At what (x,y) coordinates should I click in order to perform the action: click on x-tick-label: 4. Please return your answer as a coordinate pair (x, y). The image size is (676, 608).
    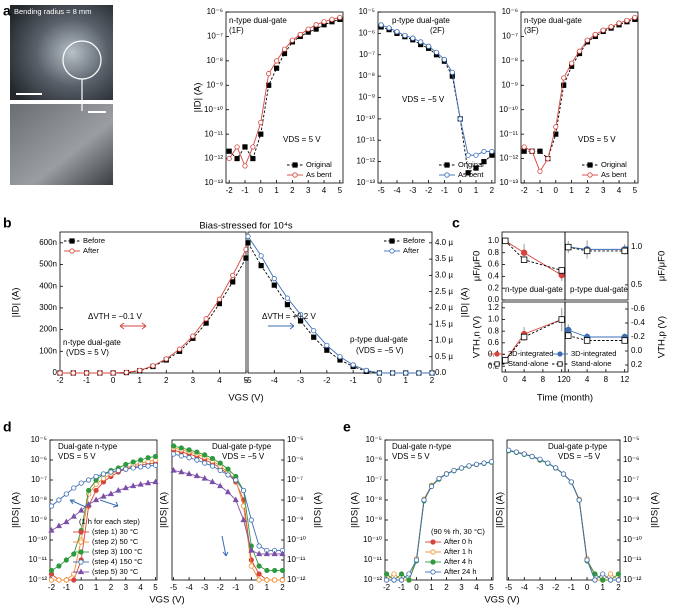
    Looking at the image, I should click on (219, 380).